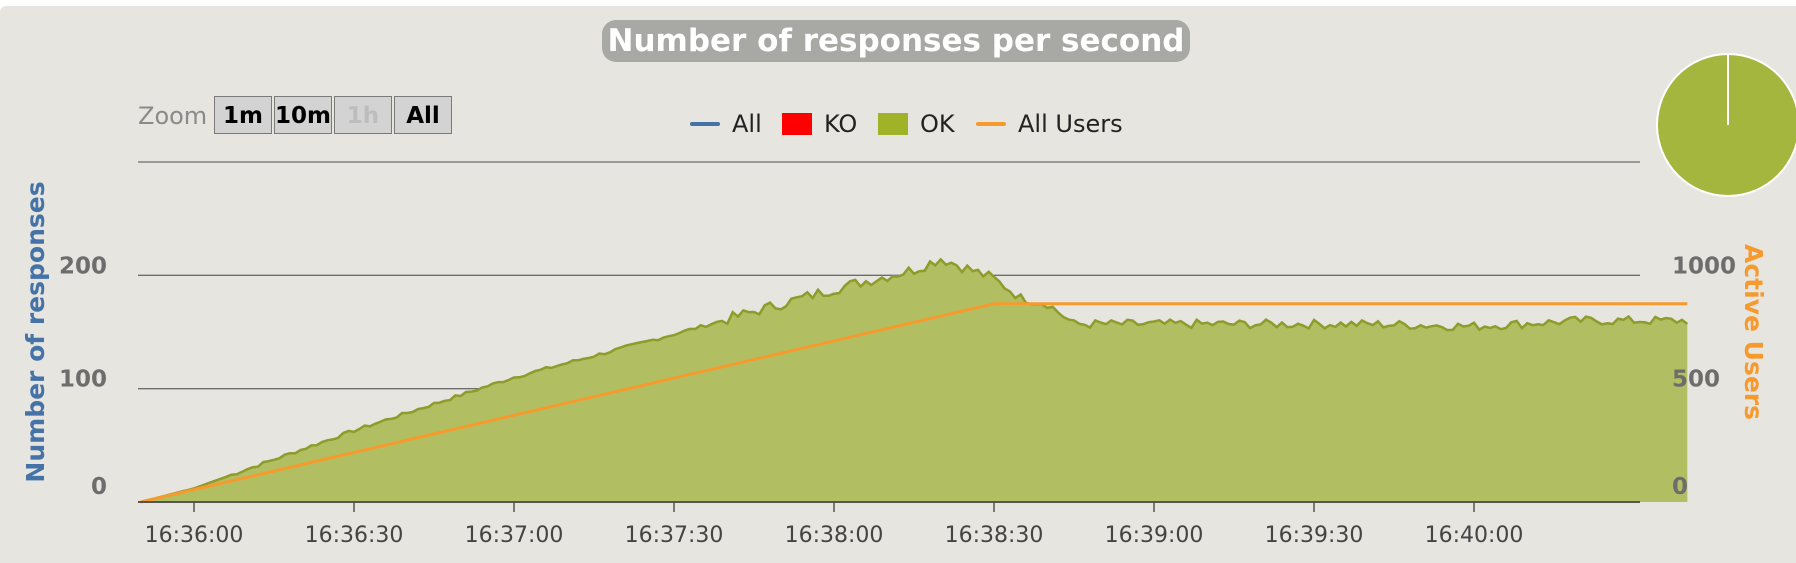  Describe the element at coordinates (991, 124) in the screenshot. I see `legend-symbol-all-users` at that location.